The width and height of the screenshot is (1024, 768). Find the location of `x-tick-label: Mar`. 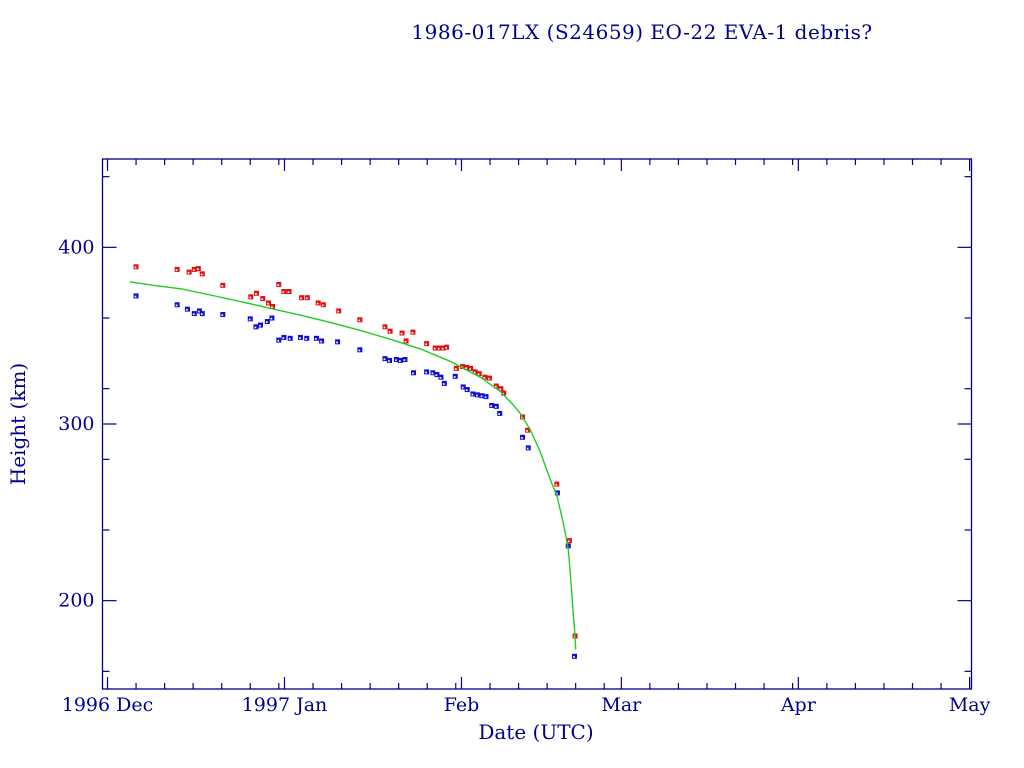

x-tick-label: Mar is located at coordinates (621, 705).